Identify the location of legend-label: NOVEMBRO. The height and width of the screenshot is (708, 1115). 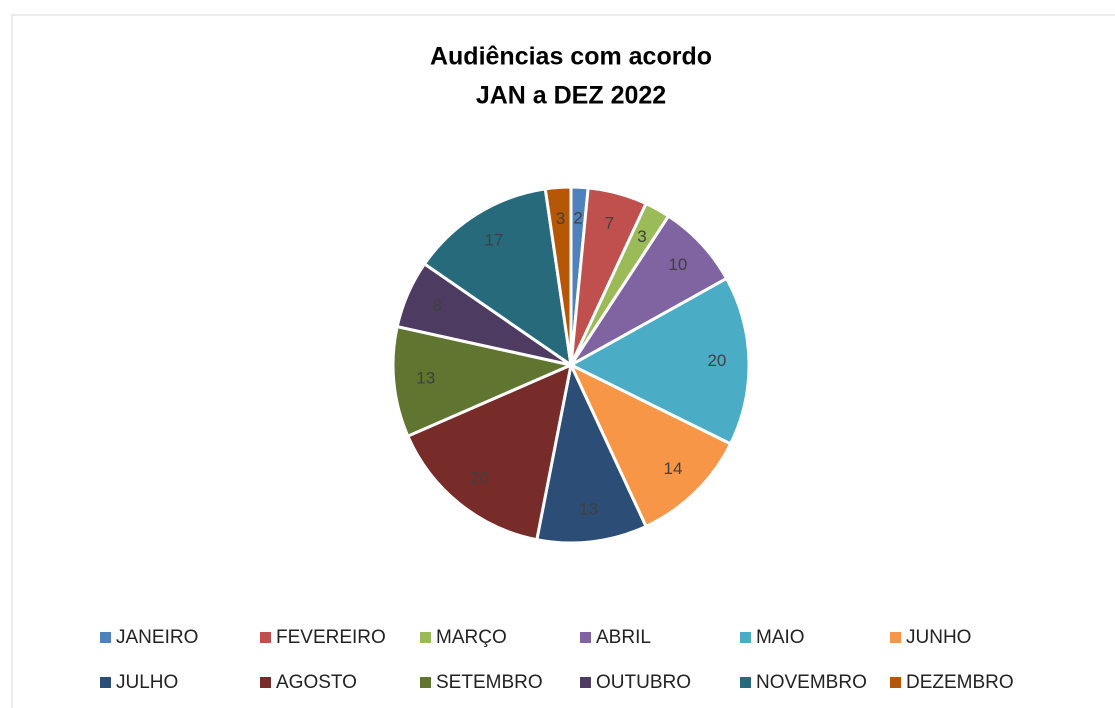
(811, 682).